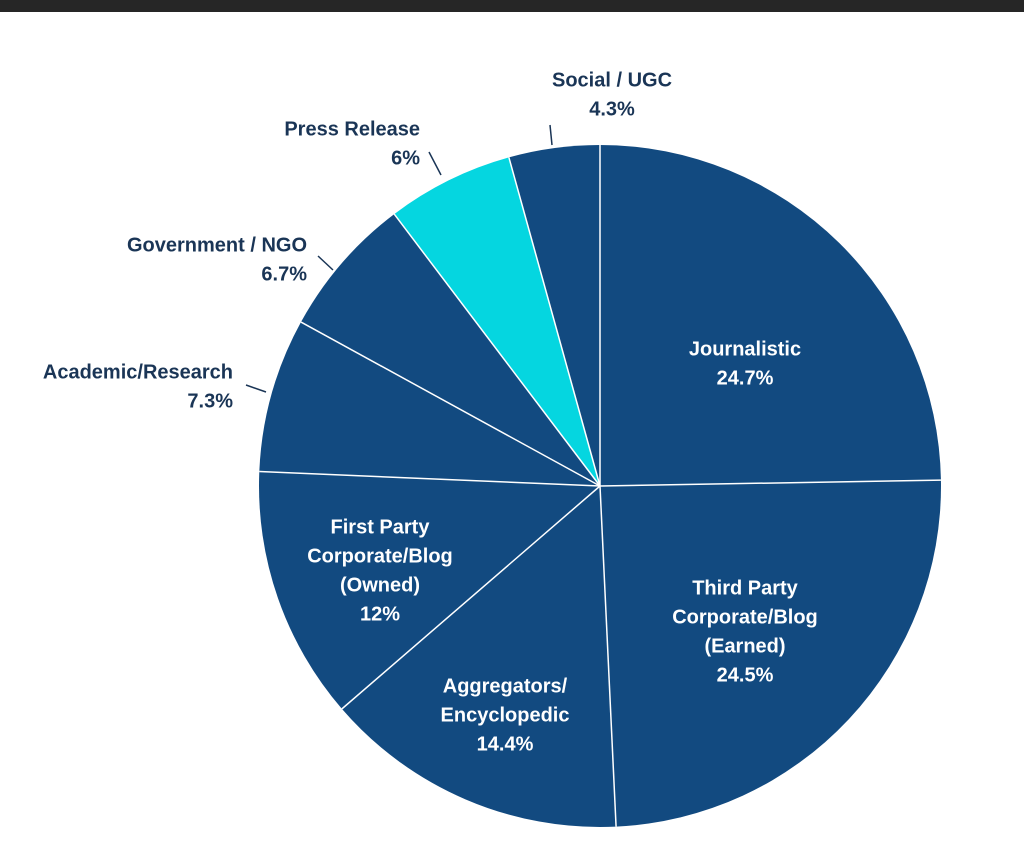  Describe the element at coordinates (745, 631) in the screenshot. I see `slice-label-third-party-corporate-blog-earned: Third Party Corporate/Blog (Earned) 24.5%` at that location.